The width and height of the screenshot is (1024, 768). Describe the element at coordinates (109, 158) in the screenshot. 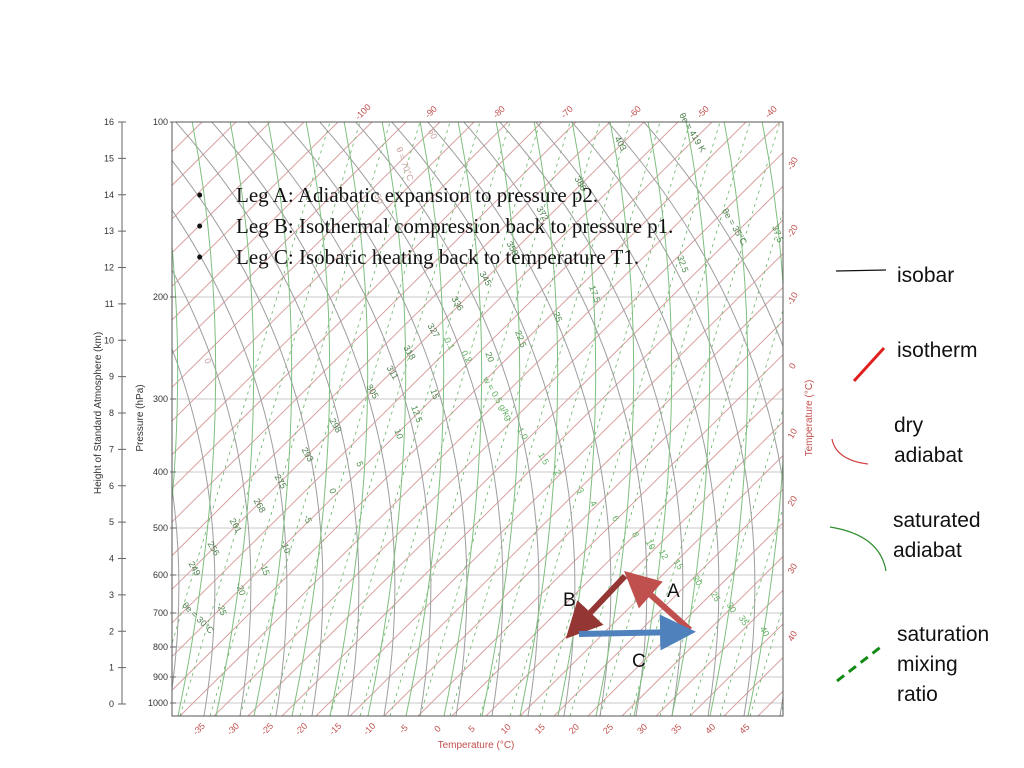

I see `height-tick-label: 15` at that location.